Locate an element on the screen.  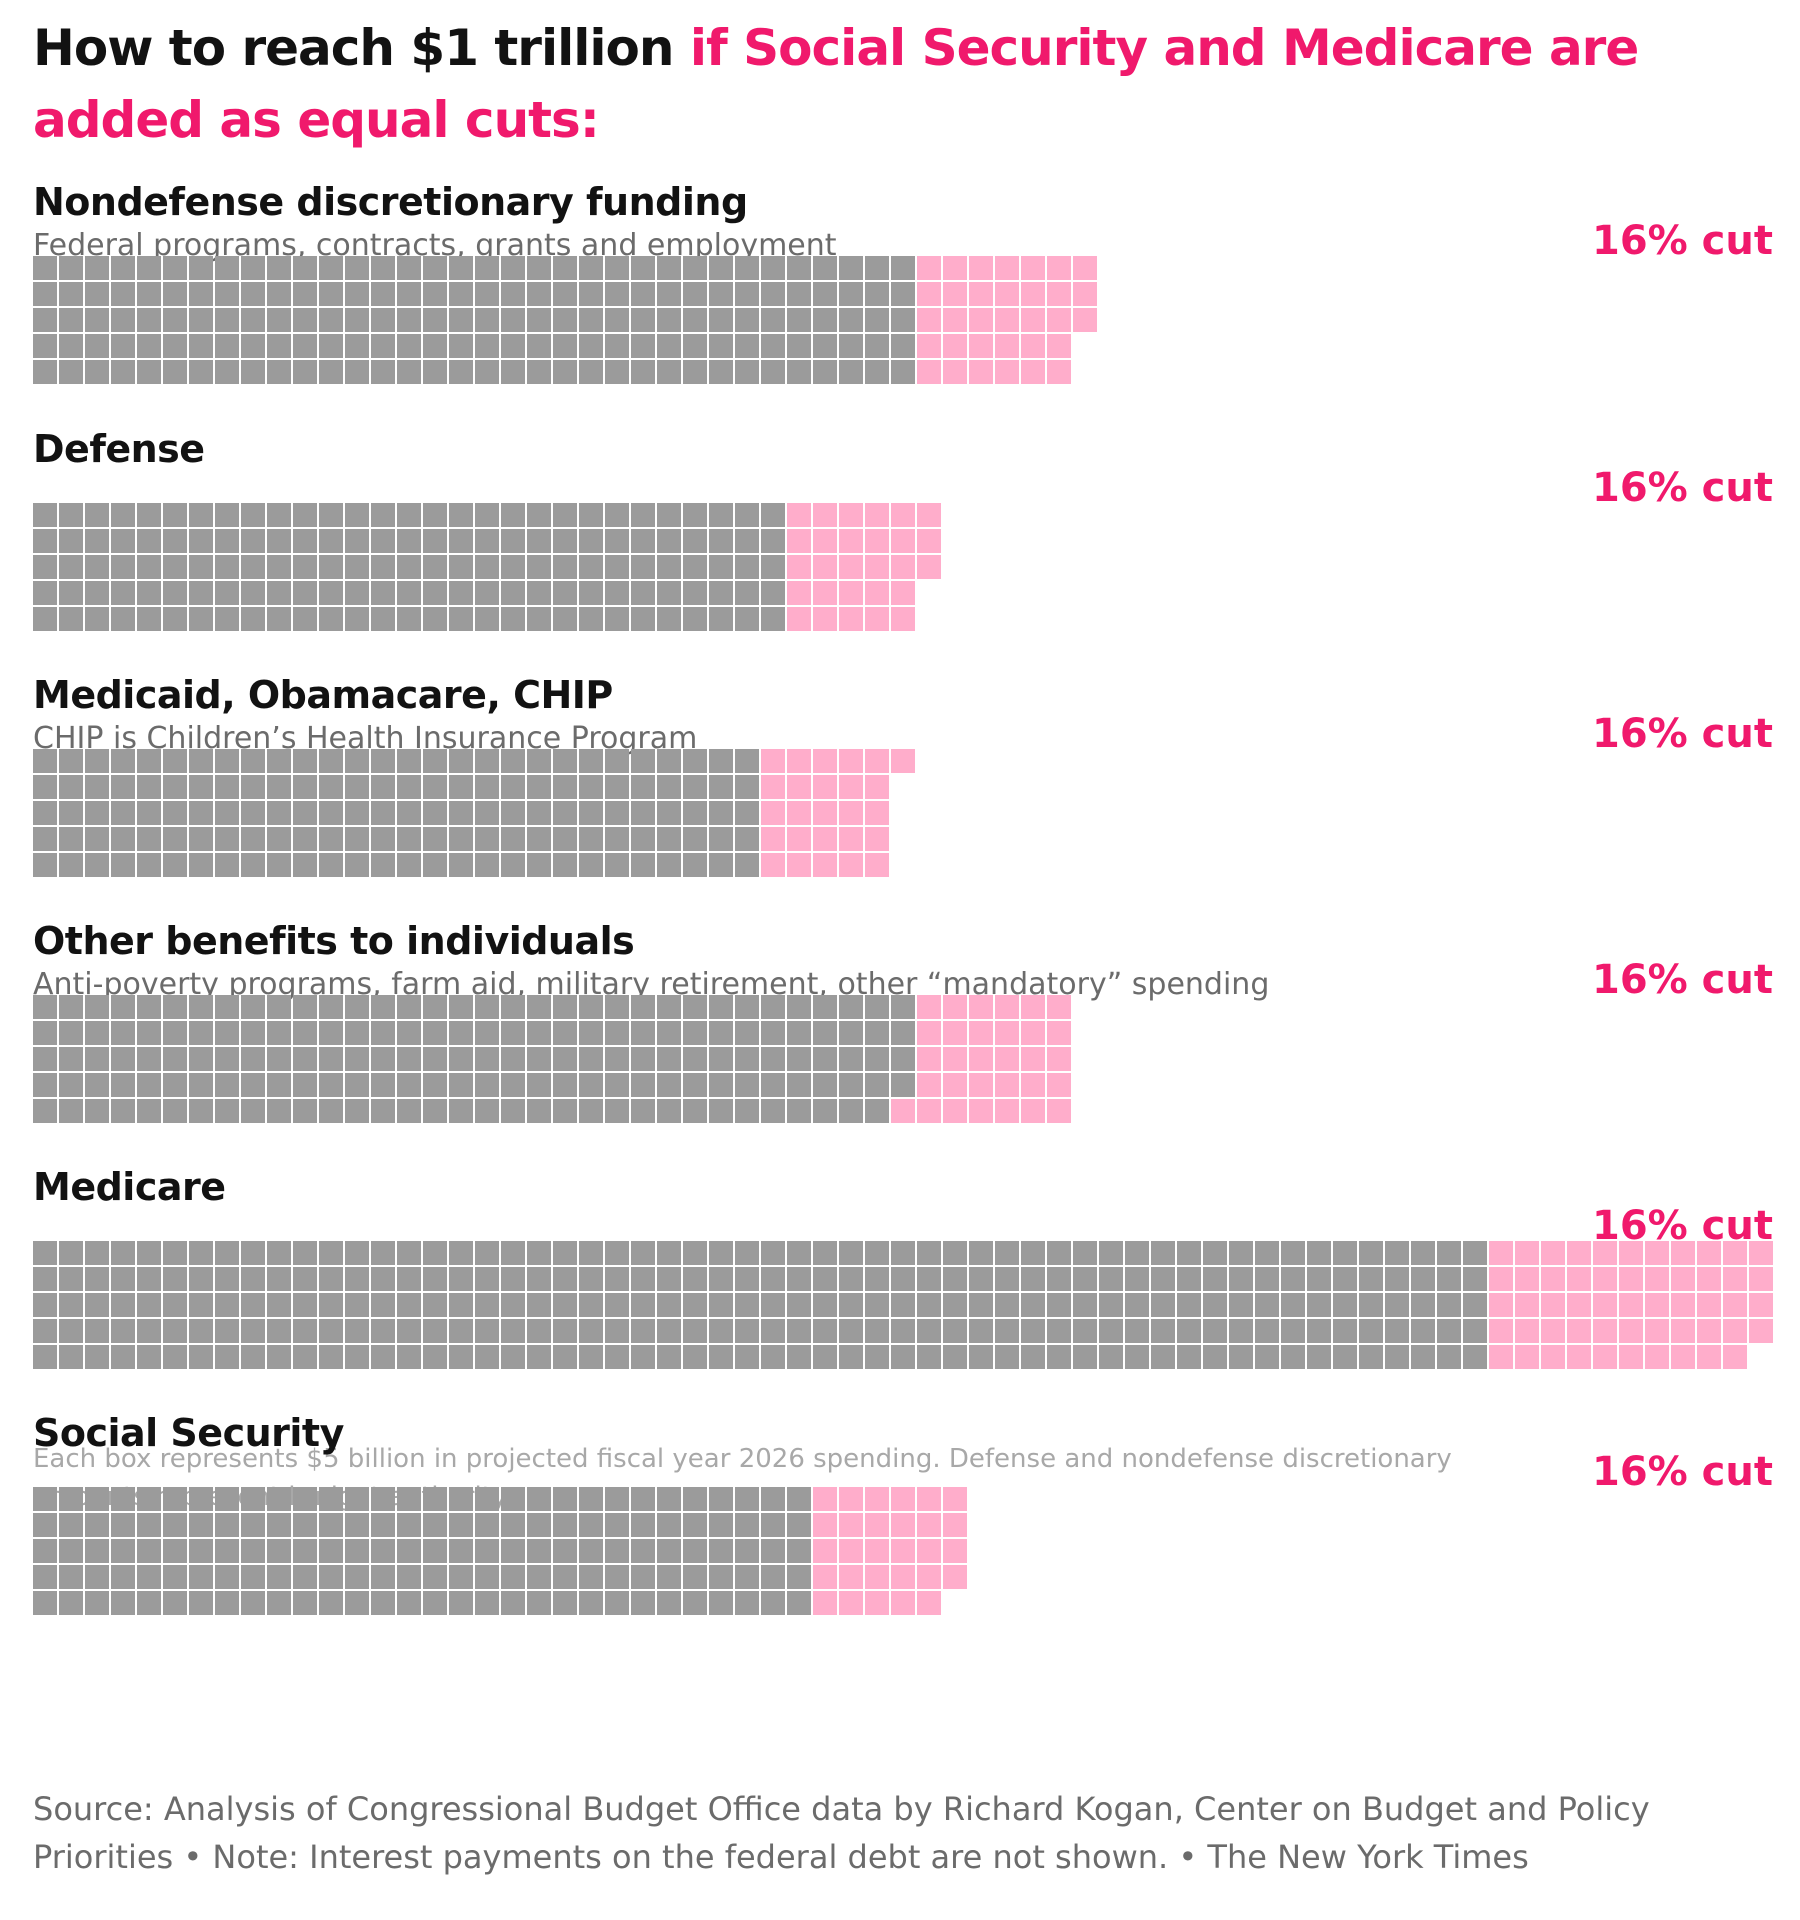
section-title: Medicaid, Obamacare, CHIP is located at coordinates (323, 695).